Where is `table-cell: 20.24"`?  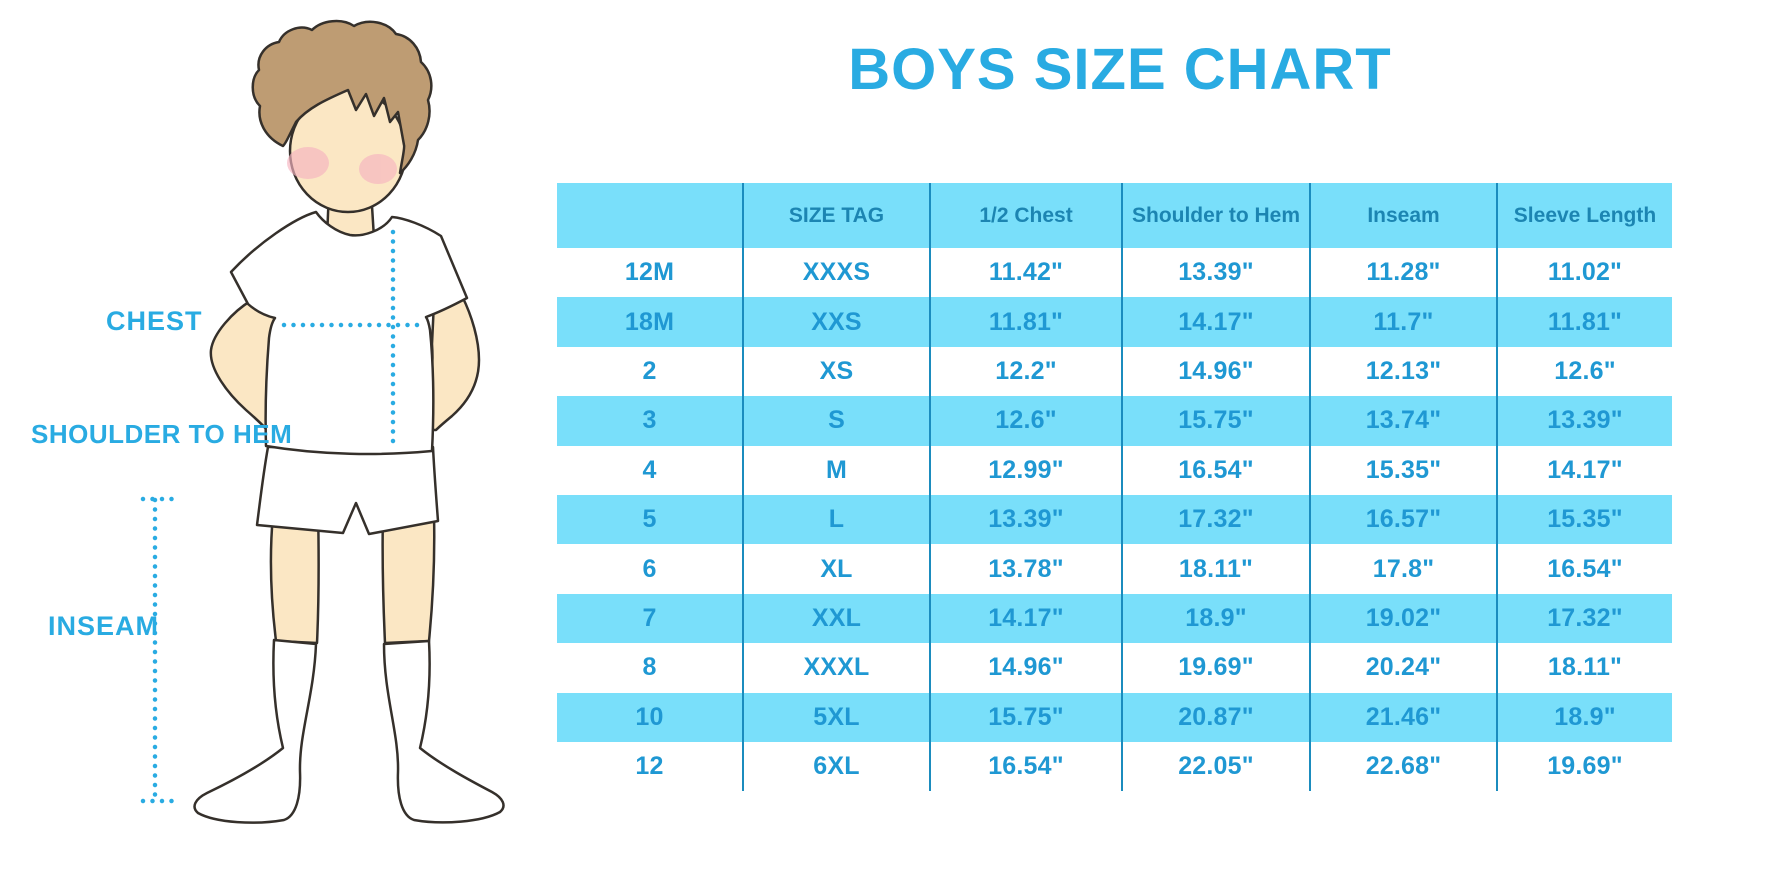
table-cell: 20.24" is located at coordinates (1404, 668).